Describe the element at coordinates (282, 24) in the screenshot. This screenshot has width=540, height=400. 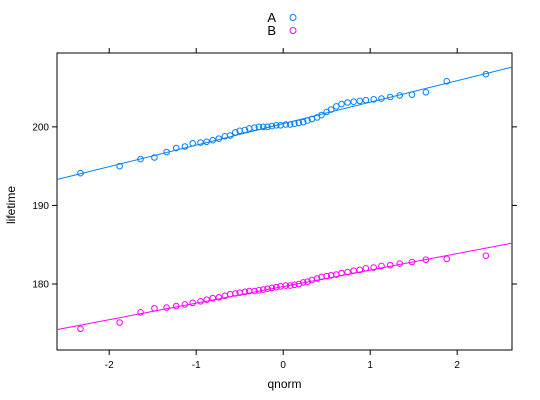
I see `legend: A B` at that location.